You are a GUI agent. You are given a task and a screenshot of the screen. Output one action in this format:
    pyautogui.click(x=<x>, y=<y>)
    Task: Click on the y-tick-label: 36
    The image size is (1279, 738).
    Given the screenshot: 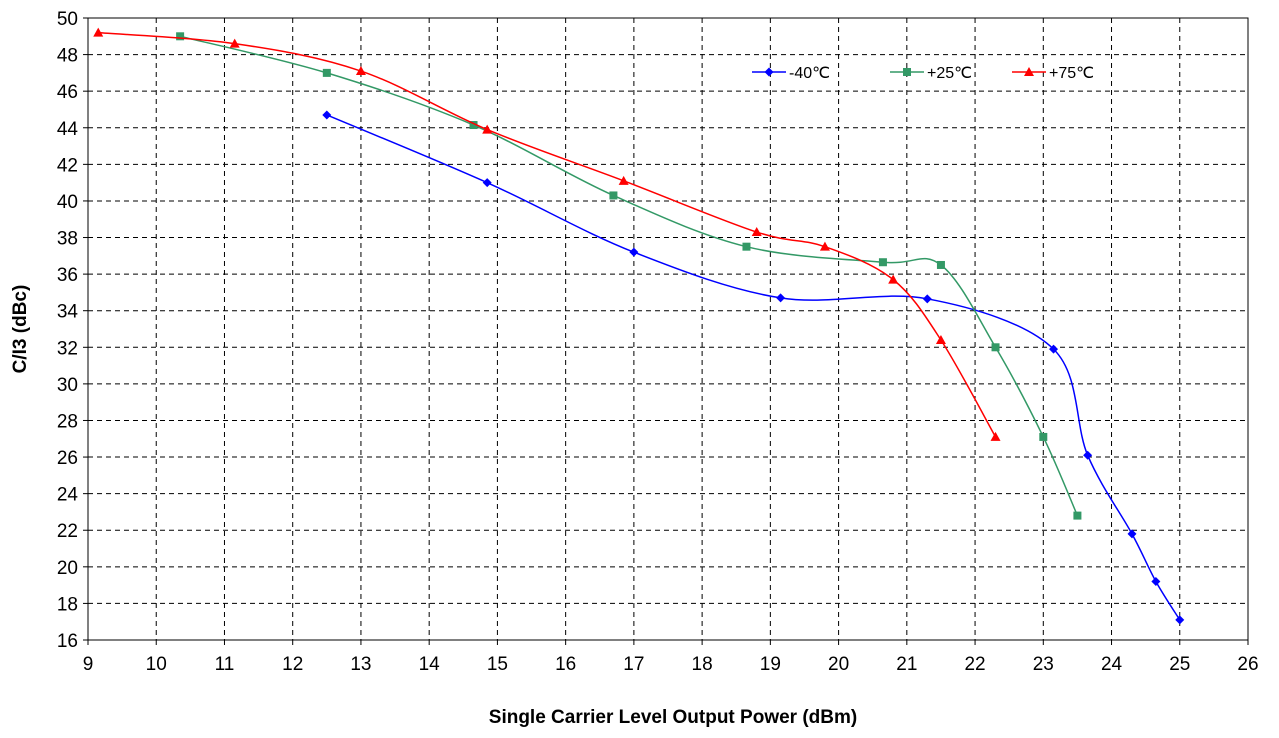 What is the action you would take?
    pyautogui.click(x=67, y=275)
    